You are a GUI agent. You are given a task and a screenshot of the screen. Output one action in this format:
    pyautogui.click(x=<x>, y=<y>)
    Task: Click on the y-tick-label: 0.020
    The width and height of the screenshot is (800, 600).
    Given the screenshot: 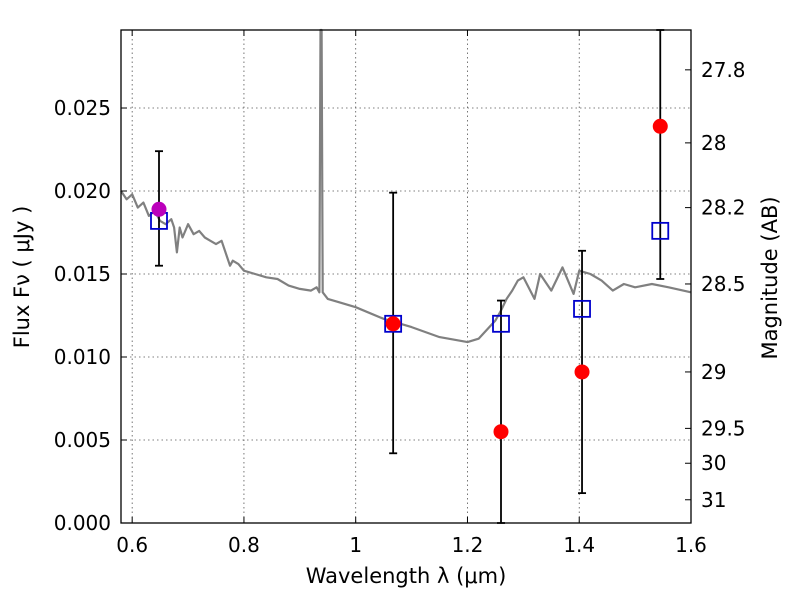 What is the action you would take?
    pyautogui.click(x=82, y=191)
    